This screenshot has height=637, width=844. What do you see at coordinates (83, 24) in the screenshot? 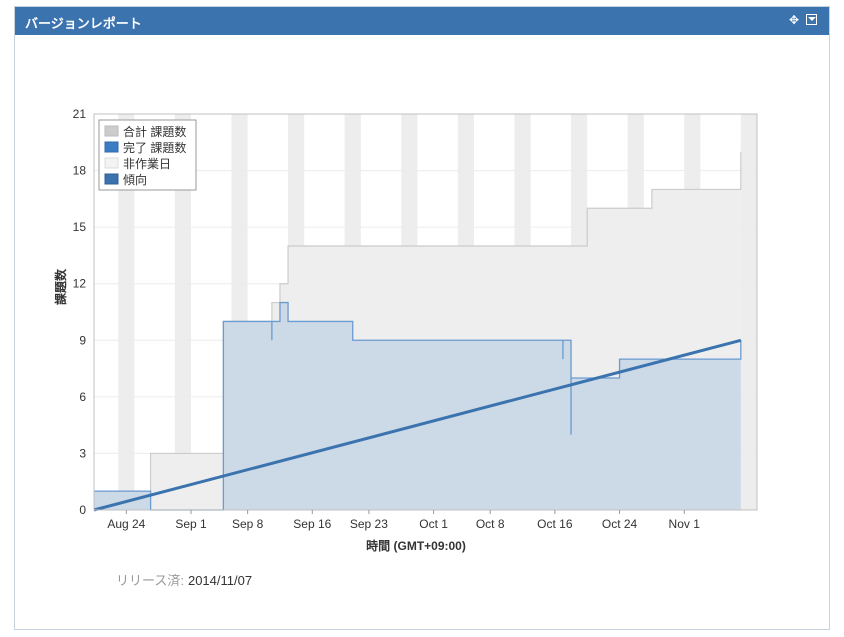
I see `gadget-title: バージョンレポート` at bounding box center [83, 24].